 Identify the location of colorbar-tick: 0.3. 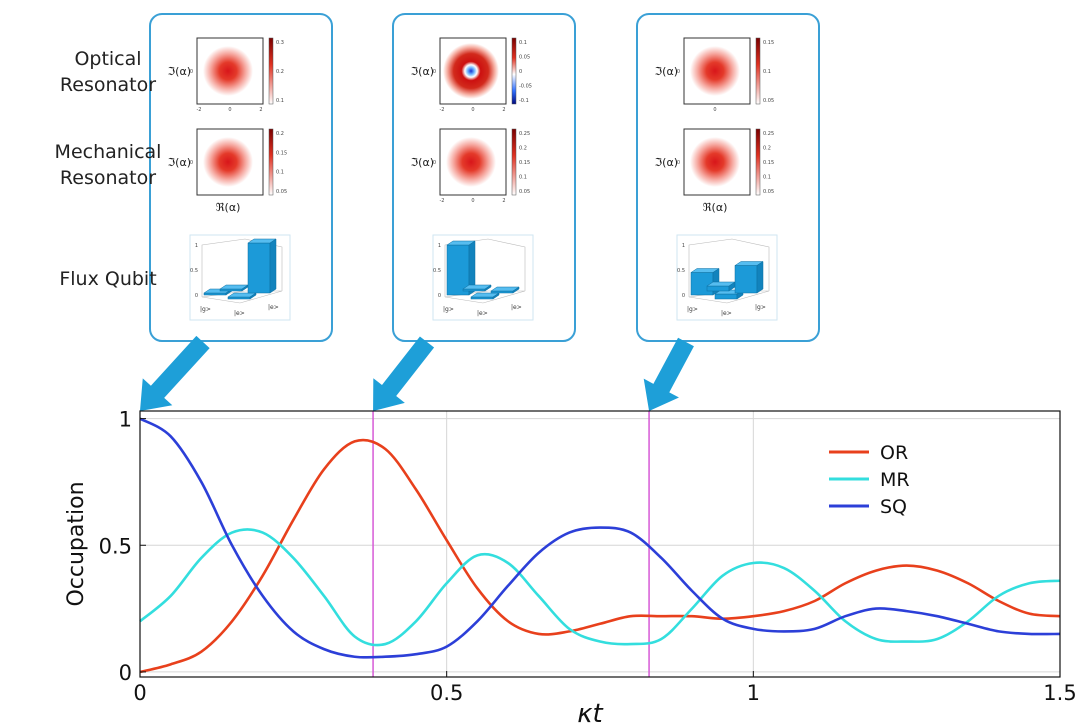
(280, 43).